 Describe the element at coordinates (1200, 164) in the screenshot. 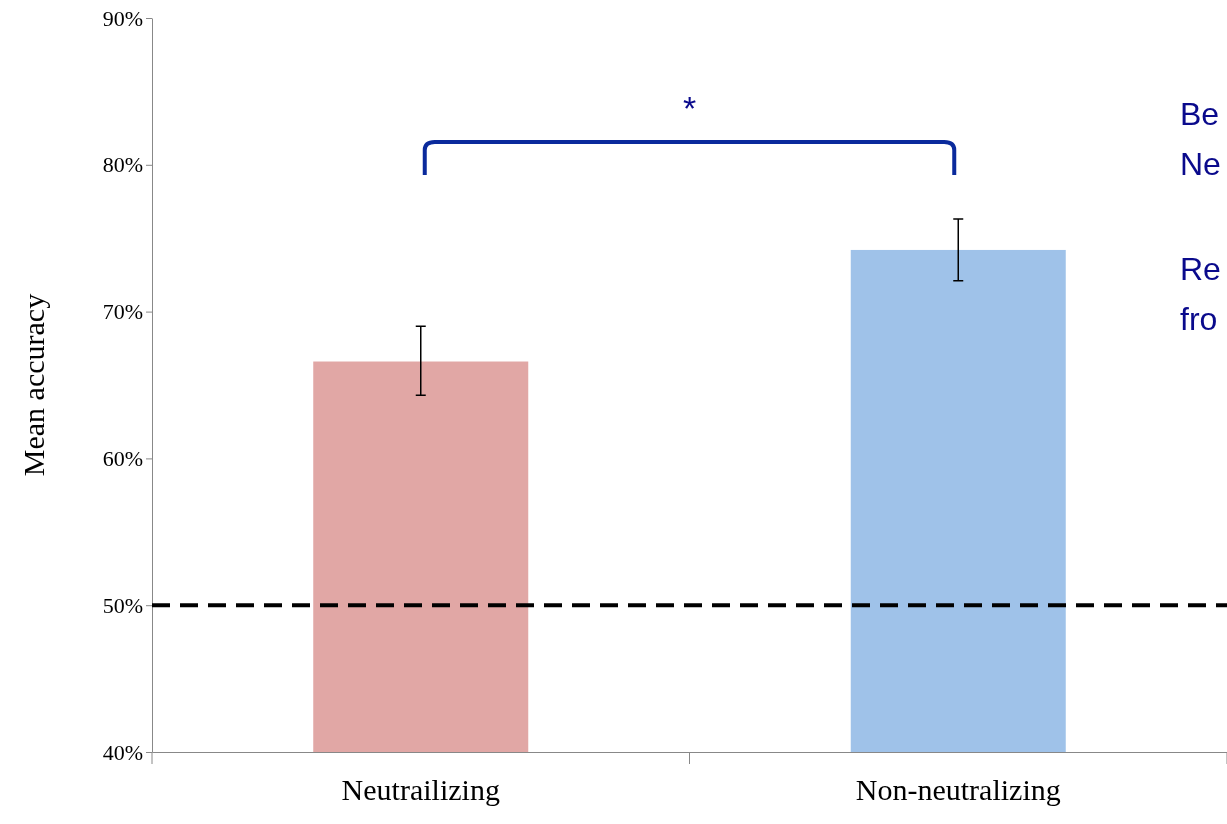

I see `annotation: Ne` at that location.